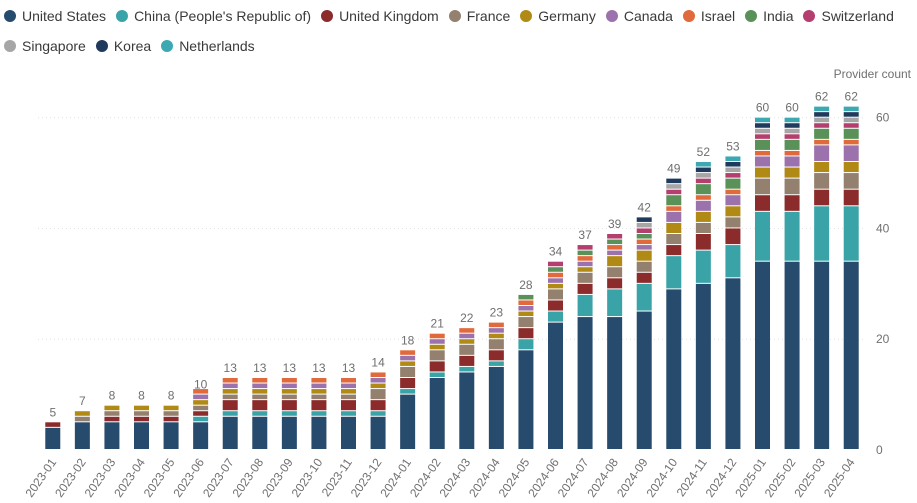 The image size is (917, 503). Describe the element at coordinates (479, 16) in the screenshot. I see `legend-item: France` at that location.